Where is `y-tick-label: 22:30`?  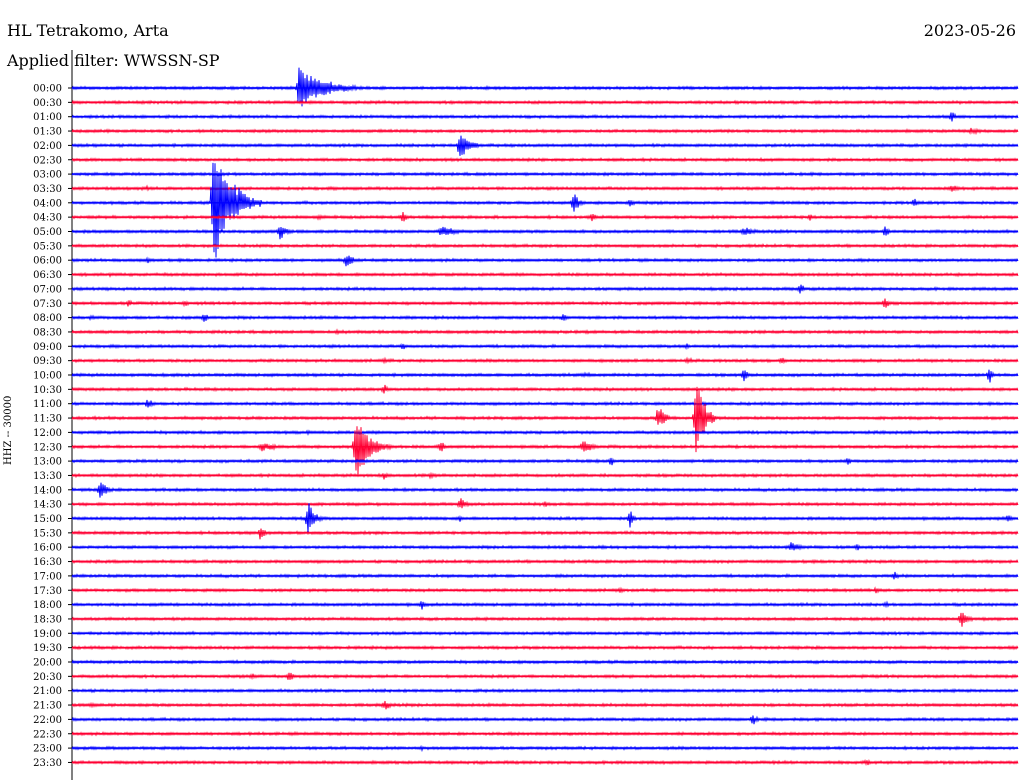
y-tick-label: 22:30 is located at coordinates (47, 734).